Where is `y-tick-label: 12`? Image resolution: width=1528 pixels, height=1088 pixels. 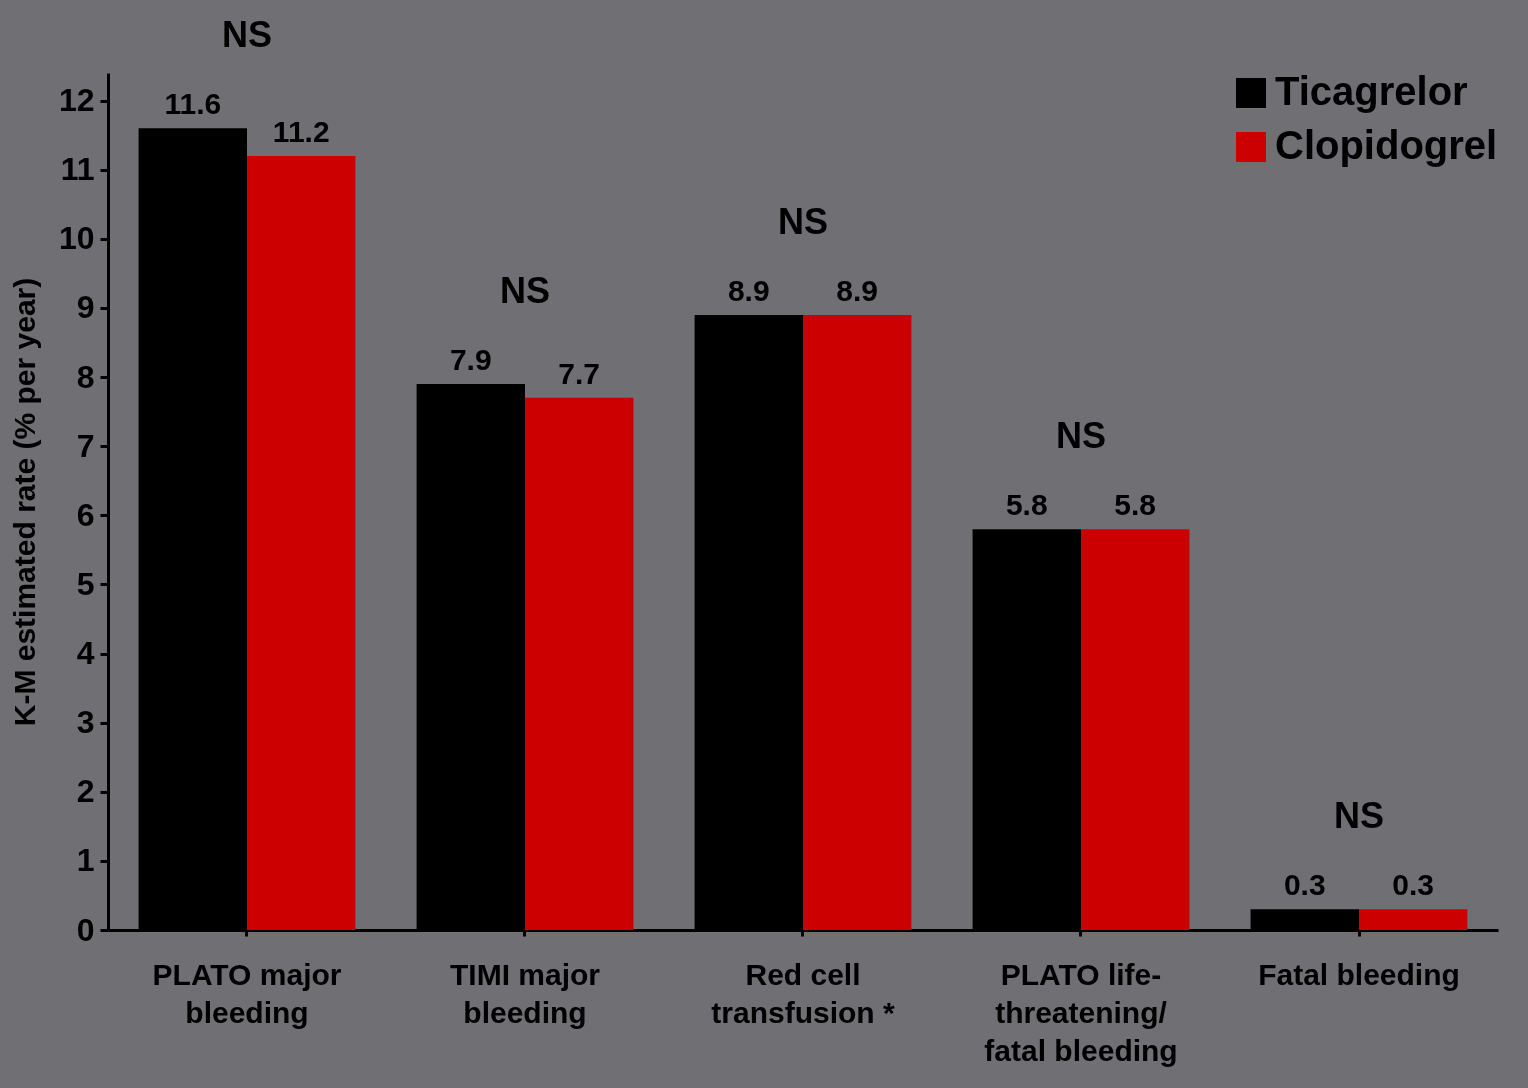
y-tick-label: 12 is located at coordinates (76, 100).